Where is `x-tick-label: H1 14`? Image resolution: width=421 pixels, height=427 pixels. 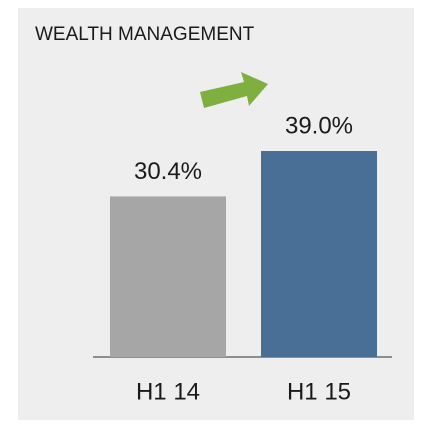
x-tick-label: H1 14 is located at coordinates (168, 391).